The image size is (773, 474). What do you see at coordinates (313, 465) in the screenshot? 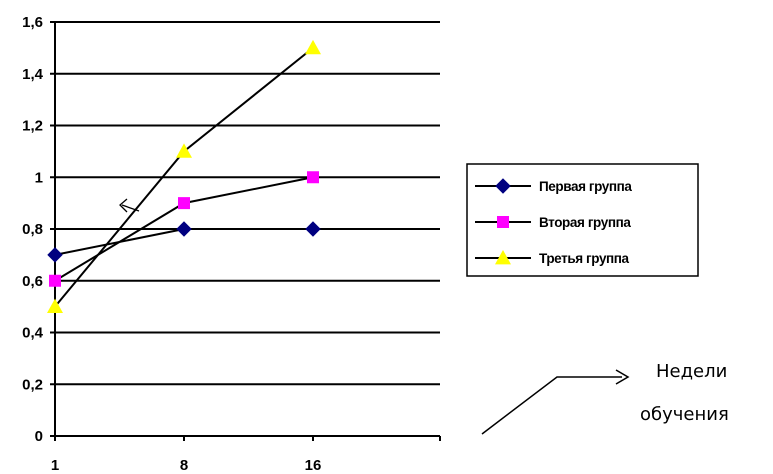
I see `x-tick-label: 16` at bounding box center [313, 465].